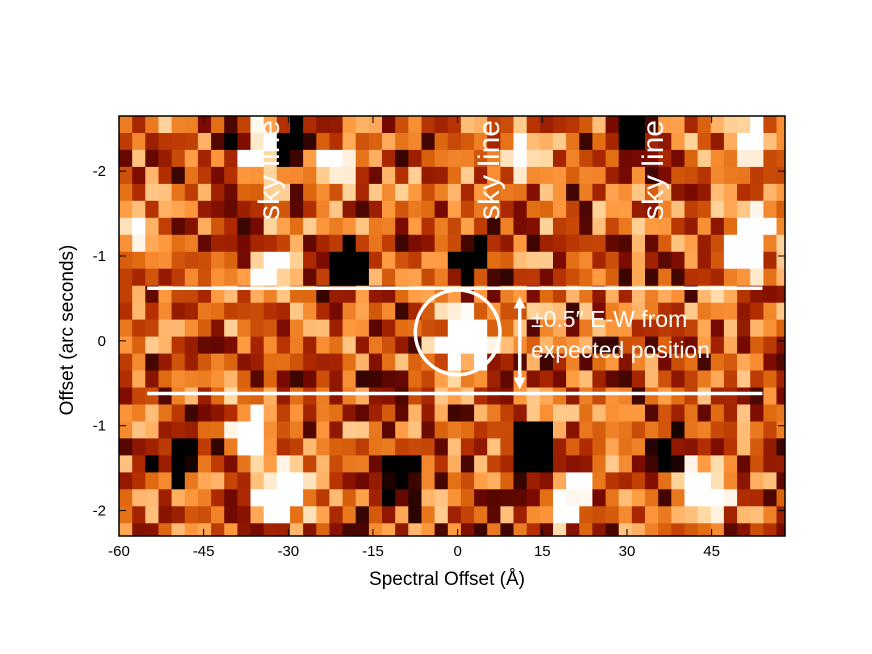 The height and width of the screenshot is (654, 872). Describe the element at coordinates (627, 551) in the screenshot. I see `x-tick-label: 30` at that location.